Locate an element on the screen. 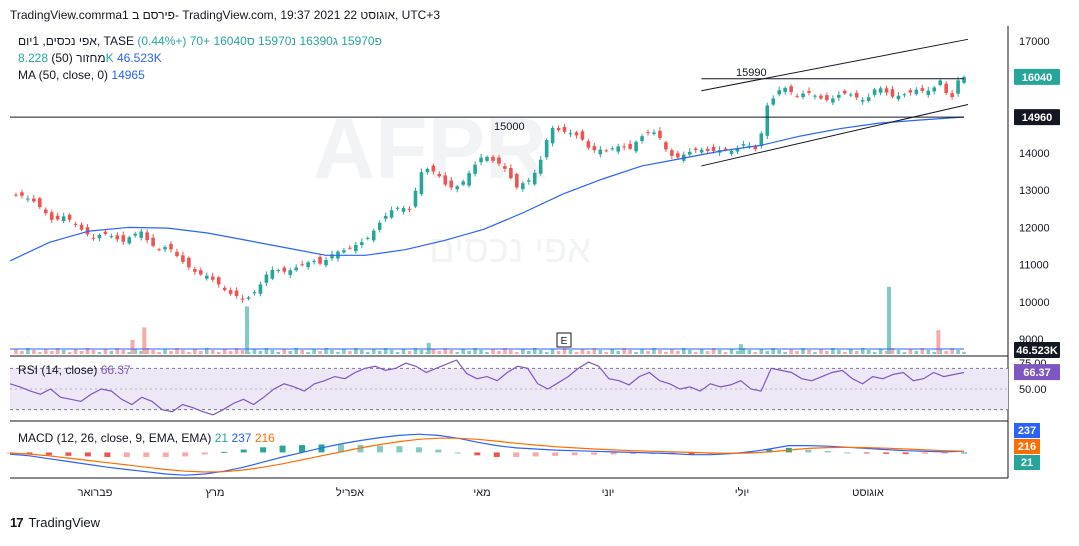 Image resolution: width=1079 pixels, height=546 pixels. macd-value-1: 21 is located at coordinates (221, 438).